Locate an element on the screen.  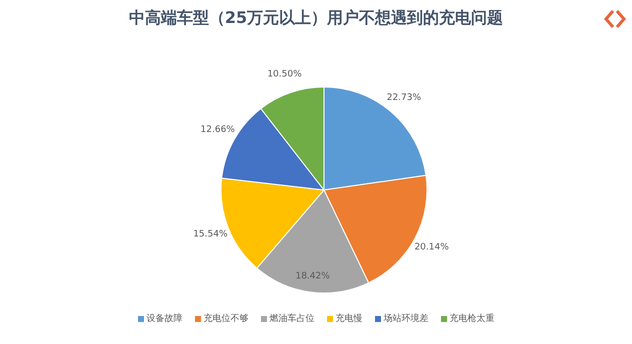
data-label: 15.54% is located at coordinates (210, 234).